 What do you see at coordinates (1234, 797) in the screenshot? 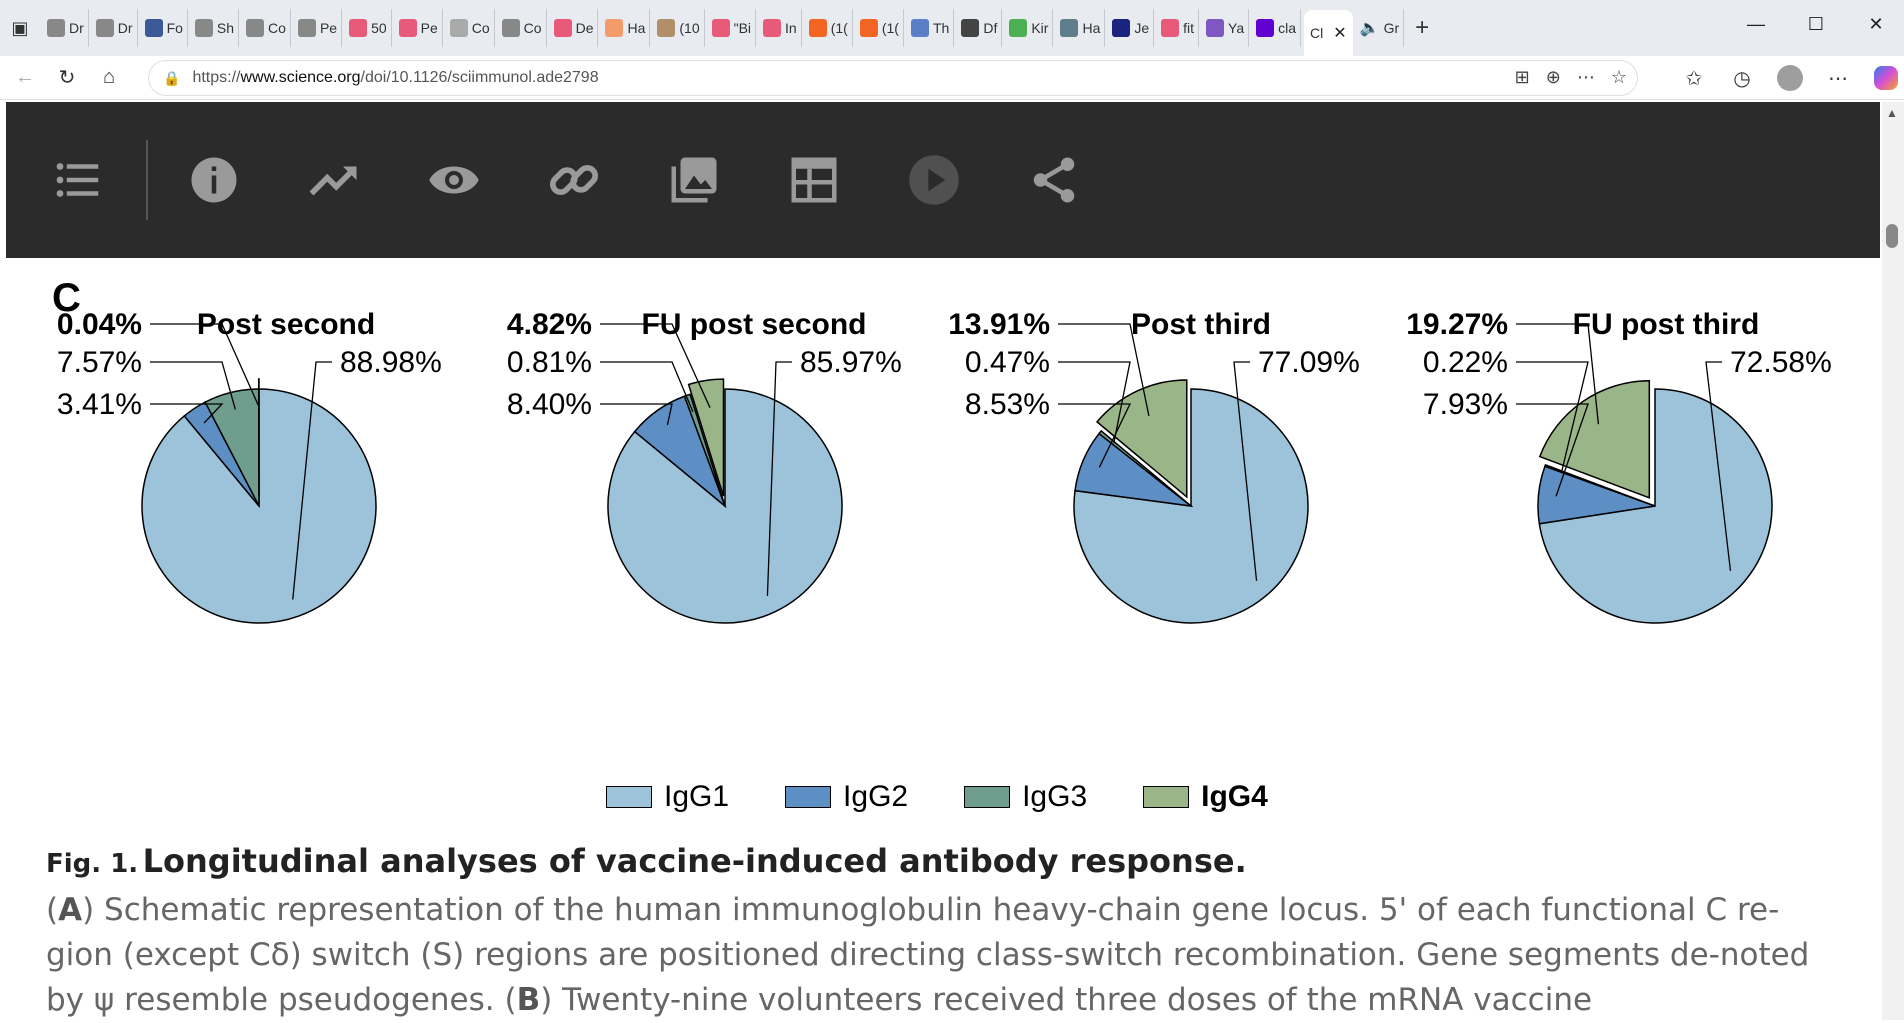
I see `legend-label: IgG4` at bounding box center [1234, 797].